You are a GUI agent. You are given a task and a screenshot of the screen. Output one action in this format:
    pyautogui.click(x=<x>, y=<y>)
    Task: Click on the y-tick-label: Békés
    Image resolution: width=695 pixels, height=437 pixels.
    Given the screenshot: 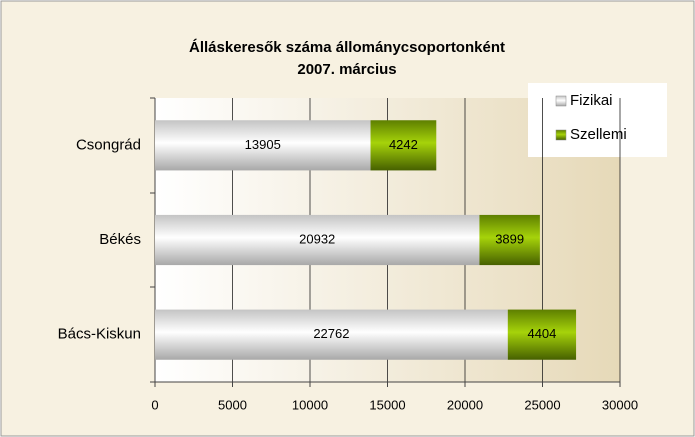 What is the action you would take?
    pyautogui.click(x=120, y=239)
    